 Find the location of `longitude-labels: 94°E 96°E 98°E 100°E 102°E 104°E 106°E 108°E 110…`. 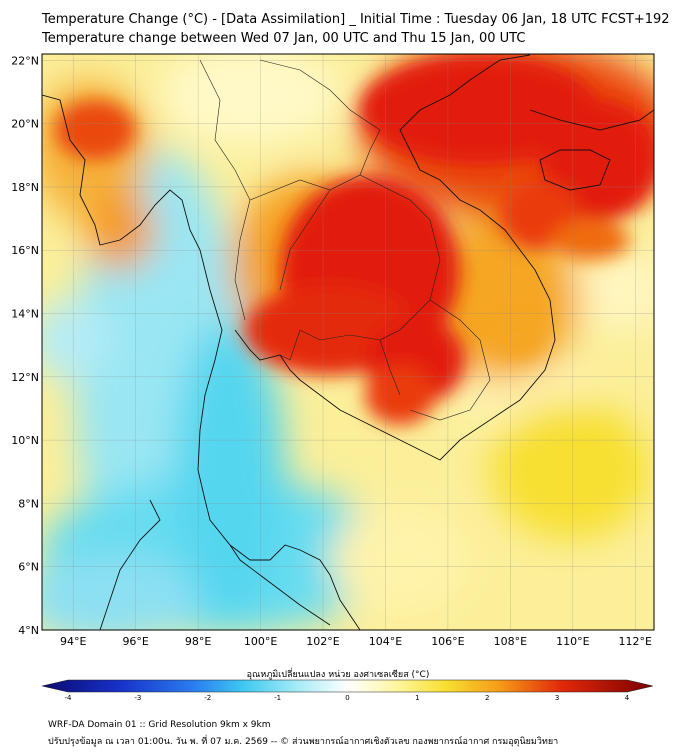

longitude-labels: 94°E 96°E 98°E 100°E 102°E 104°E 106°E 108°E 110… is located at coordinates (356, 641).